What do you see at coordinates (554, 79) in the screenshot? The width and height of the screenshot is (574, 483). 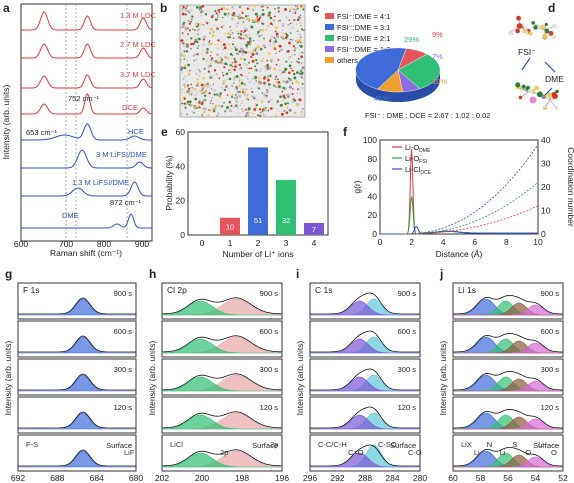 I see `mol-label-dme: DME` at bounding box center [554, 79].